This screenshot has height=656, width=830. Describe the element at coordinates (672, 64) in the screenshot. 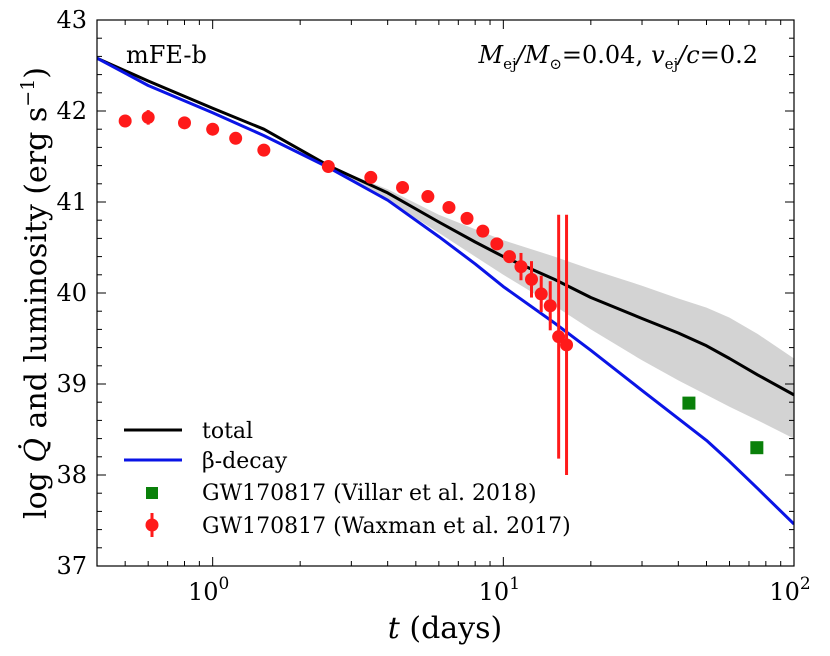

I see `annotation-sub-d: ej` at that location.